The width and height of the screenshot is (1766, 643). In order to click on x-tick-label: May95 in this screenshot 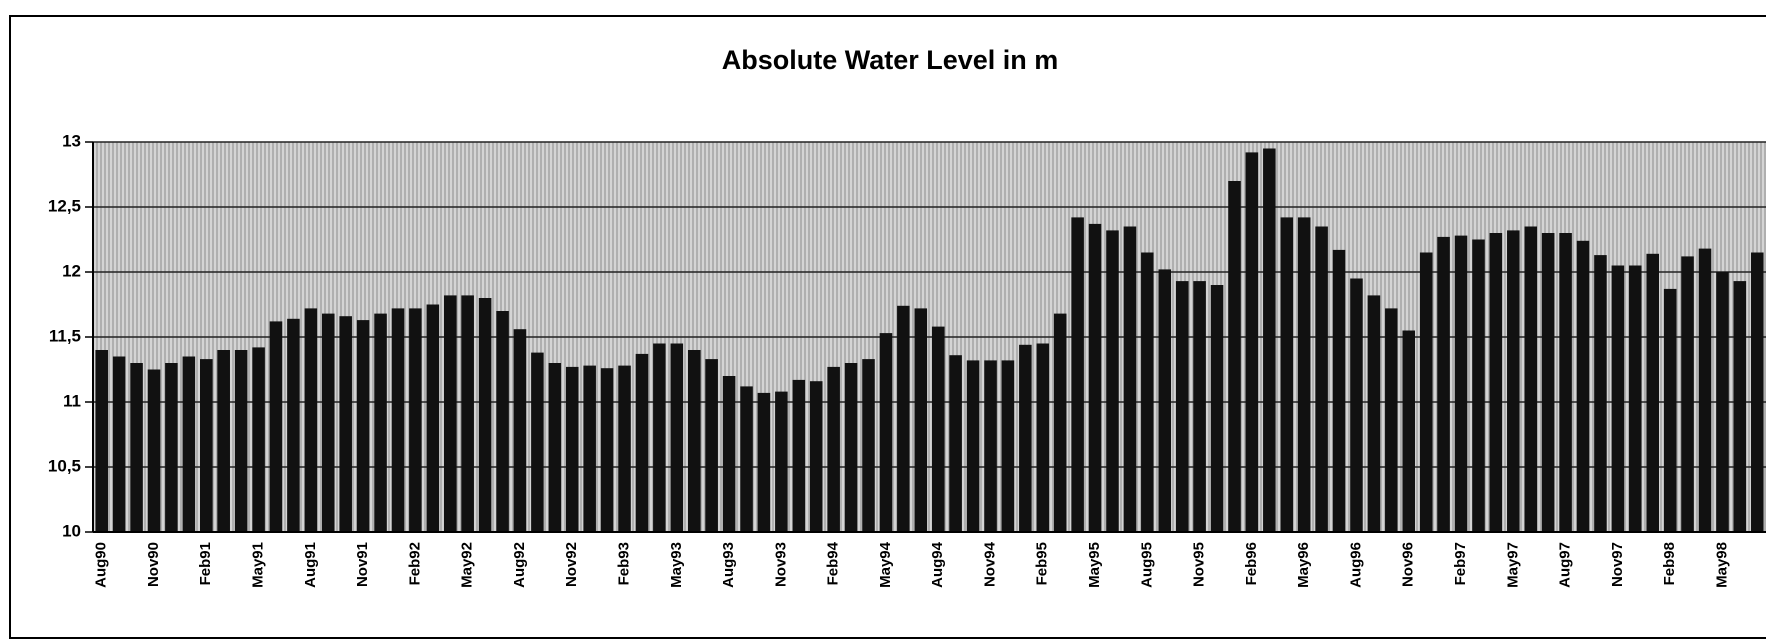, I will do `click(1094, 565)`.